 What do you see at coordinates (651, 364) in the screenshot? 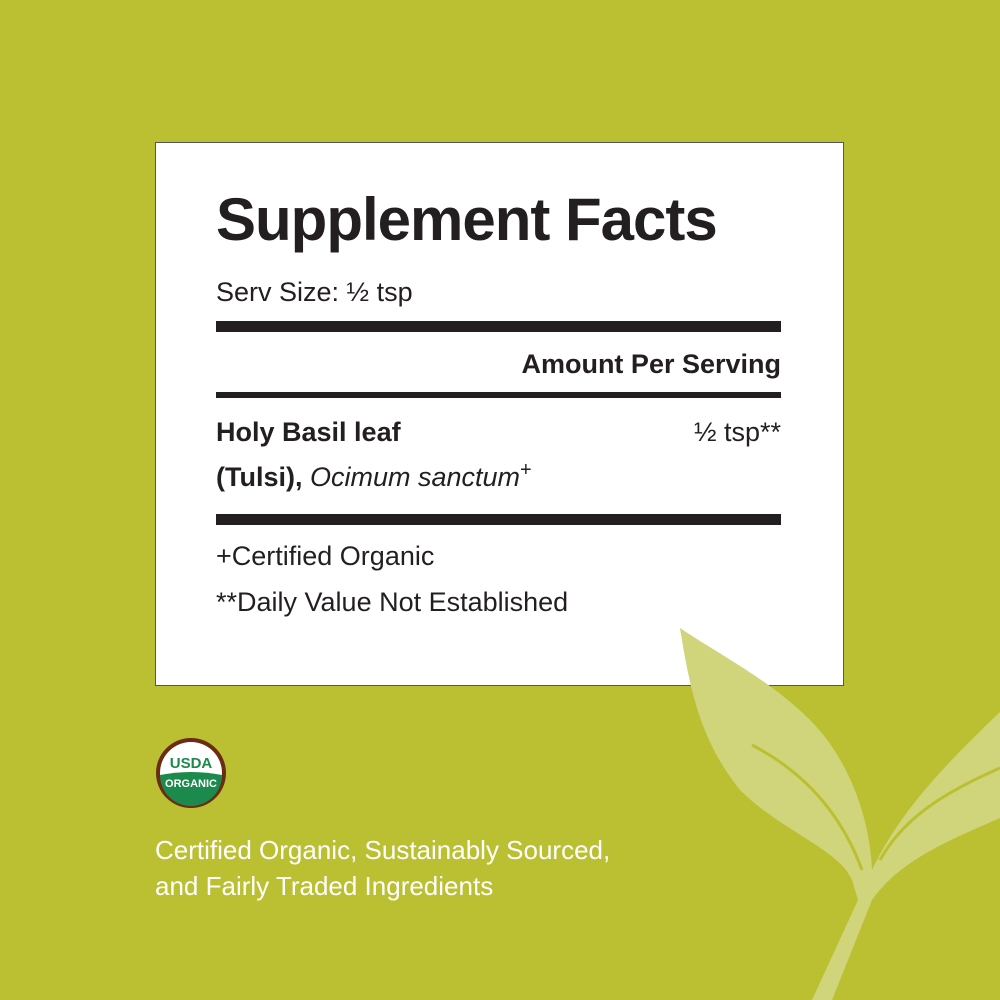
I see `amount-per-serving-header: Amount Per Serving` at bounding box center [651, 364].